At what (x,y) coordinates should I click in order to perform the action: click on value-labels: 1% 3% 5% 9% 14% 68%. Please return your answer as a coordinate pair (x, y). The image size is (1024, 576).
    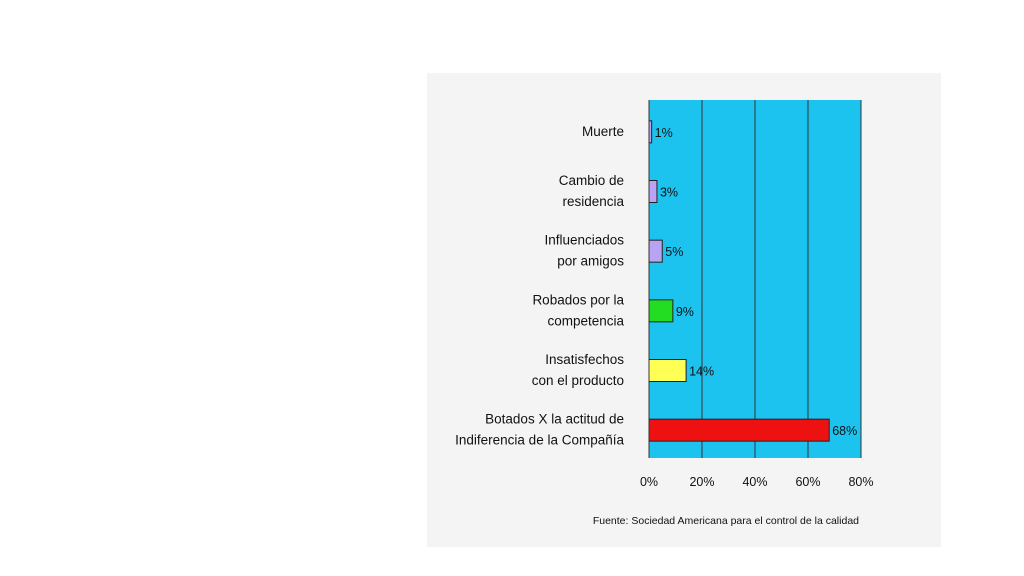
    Looking at the image, I should click on (756, 282).